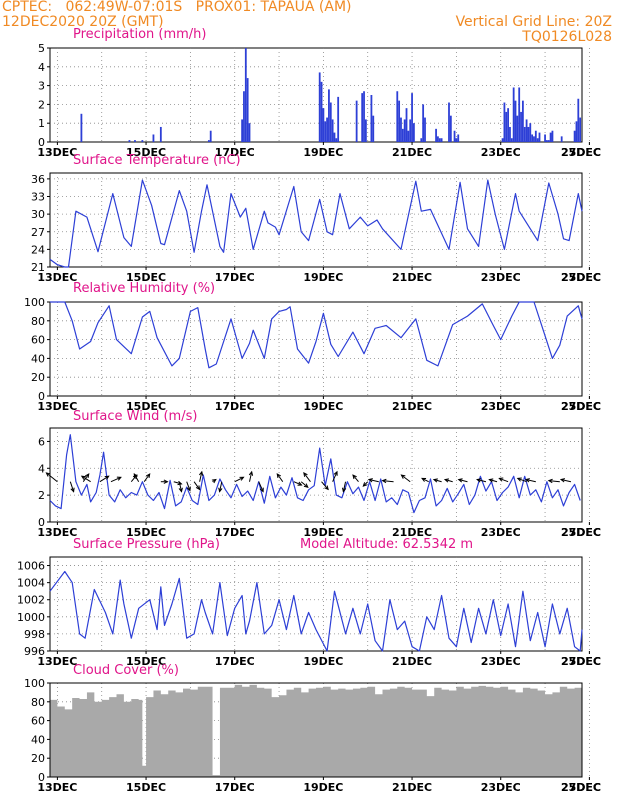 The width and height of the screenshot is (618, 800). Describe the element at coordinates (38, 340) in the screenshot. I see `y-tick-label: 60` at that location.